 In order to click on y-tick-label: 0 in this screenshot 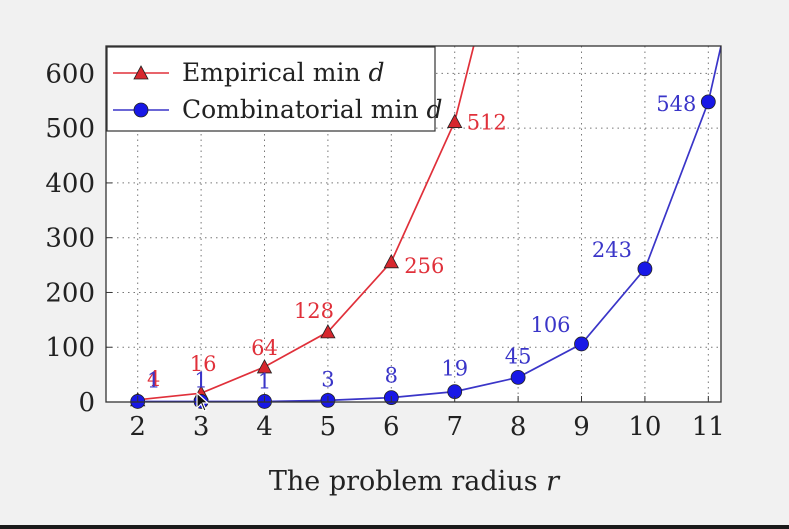, I will do `click(86, 403)`.